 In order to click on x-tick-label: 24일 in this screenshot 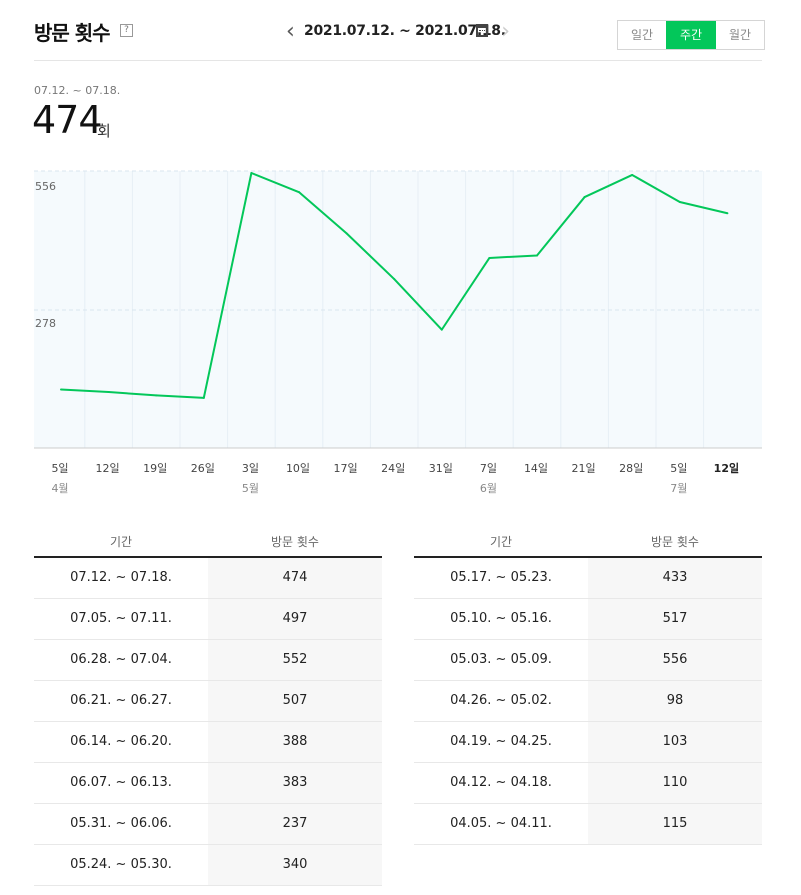, I will do `click(393, 468)`.